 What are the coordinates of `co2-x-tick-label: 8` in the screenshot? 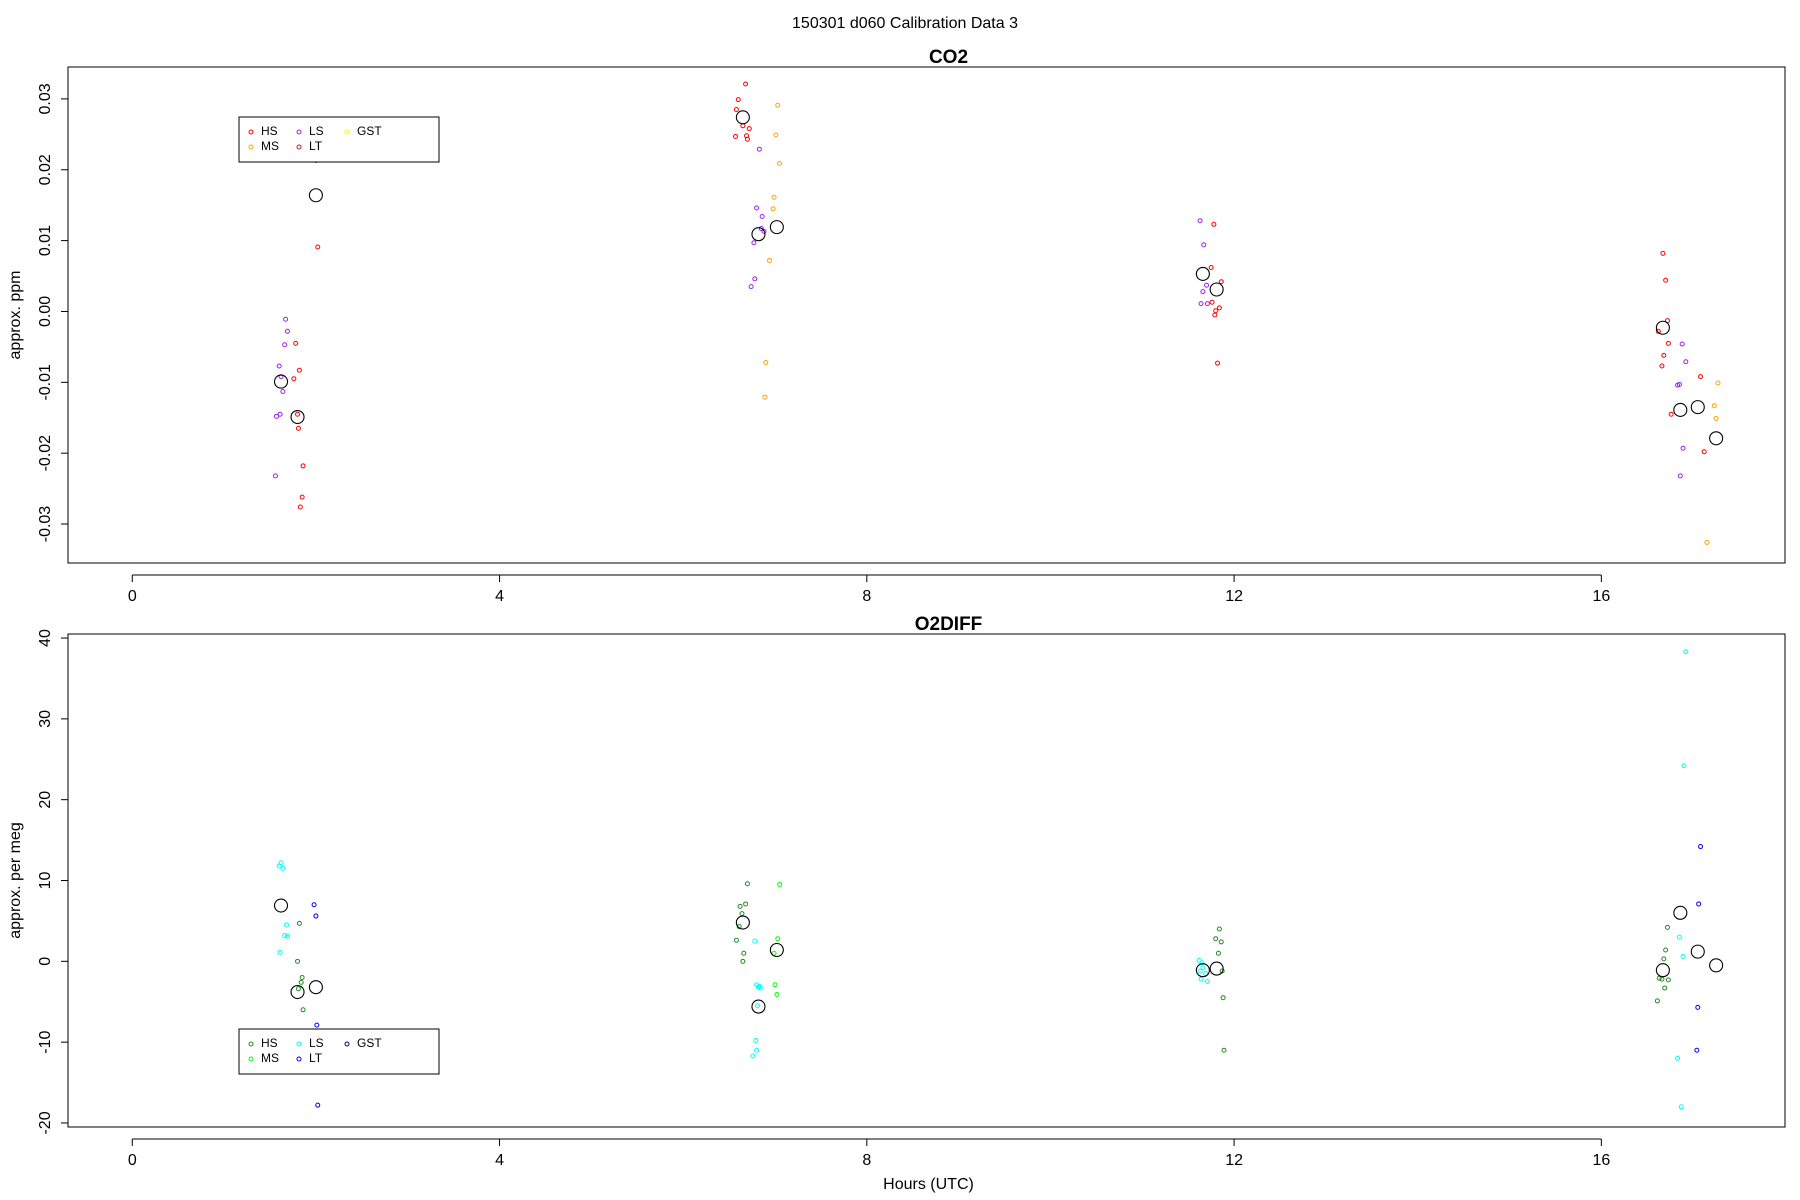 It's located at (866, 596).